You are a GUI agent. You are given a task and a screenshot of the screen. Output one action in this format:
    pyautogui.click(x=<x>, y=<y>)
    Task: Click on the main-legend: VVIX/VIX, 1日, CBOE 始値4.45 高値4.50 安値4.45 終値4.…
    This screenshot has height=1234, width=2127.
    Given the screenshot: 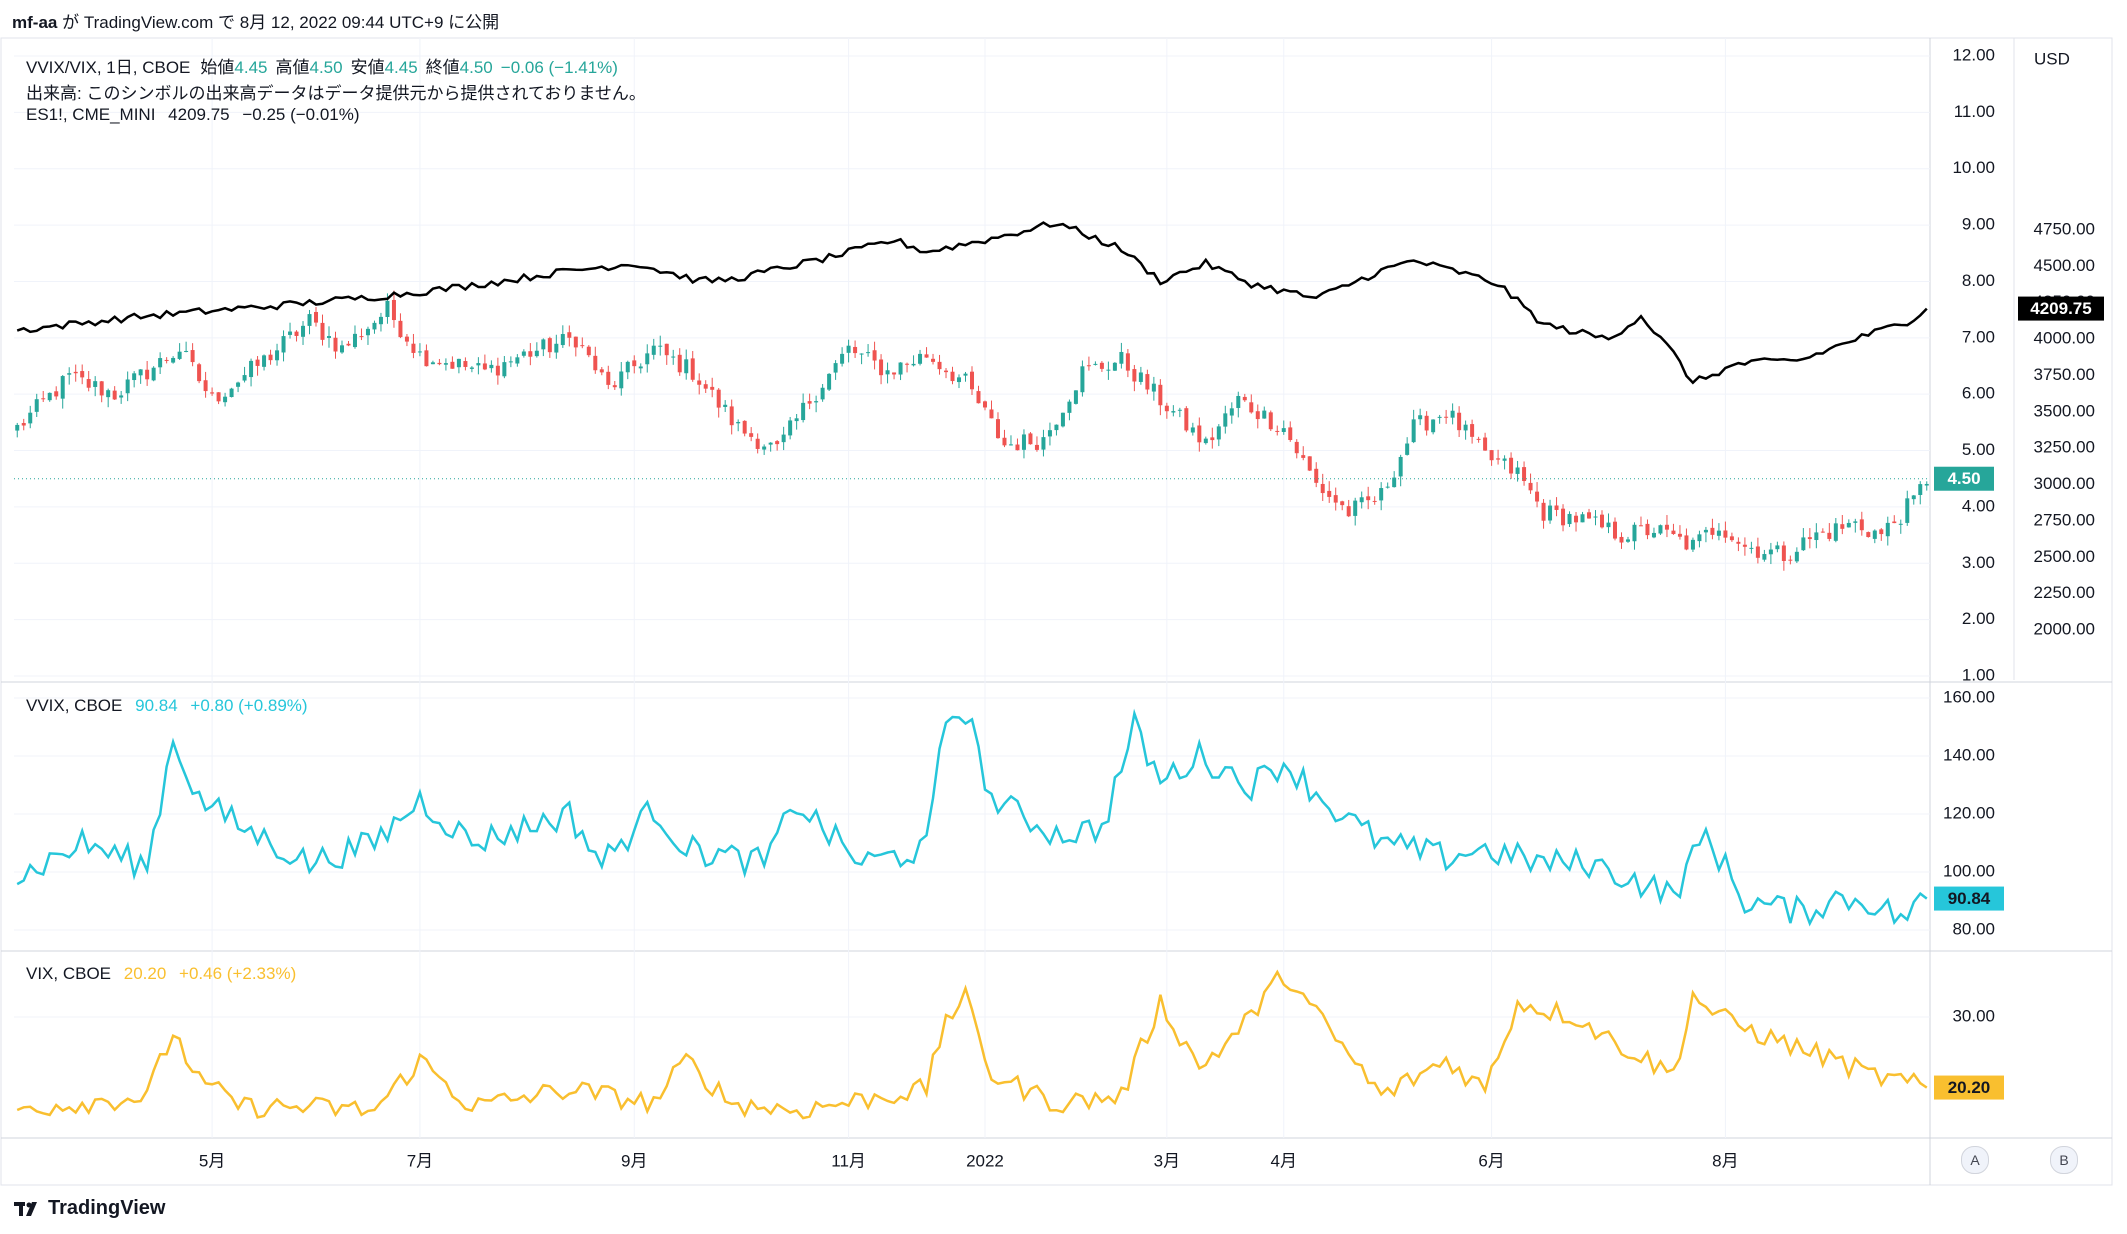 What is the action you would take?
    pyautogui.click(x=326, y=65)
    